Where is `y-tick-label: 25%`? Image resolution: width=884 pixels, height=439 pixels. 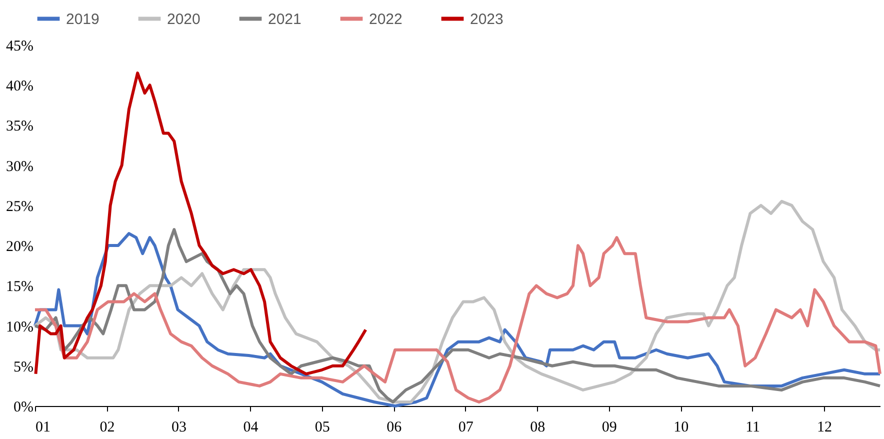
y-tick-label: 25% is located at coordinates (20, 206).